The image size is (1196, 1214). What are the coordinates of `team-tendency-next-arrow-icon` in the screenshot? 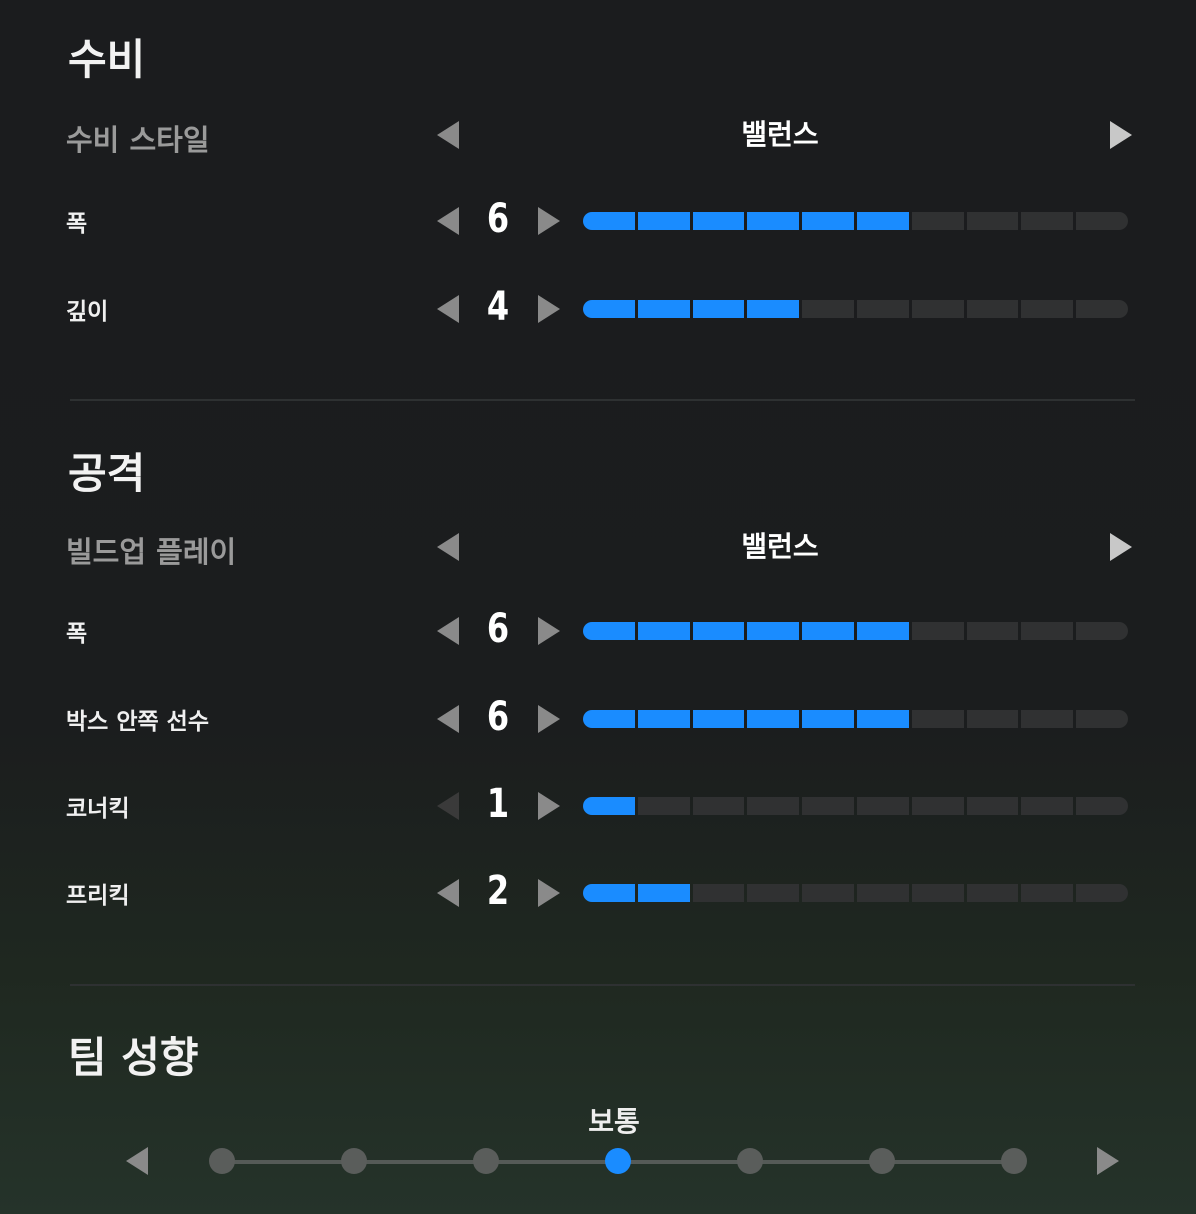 It's located at (1108, 1161).